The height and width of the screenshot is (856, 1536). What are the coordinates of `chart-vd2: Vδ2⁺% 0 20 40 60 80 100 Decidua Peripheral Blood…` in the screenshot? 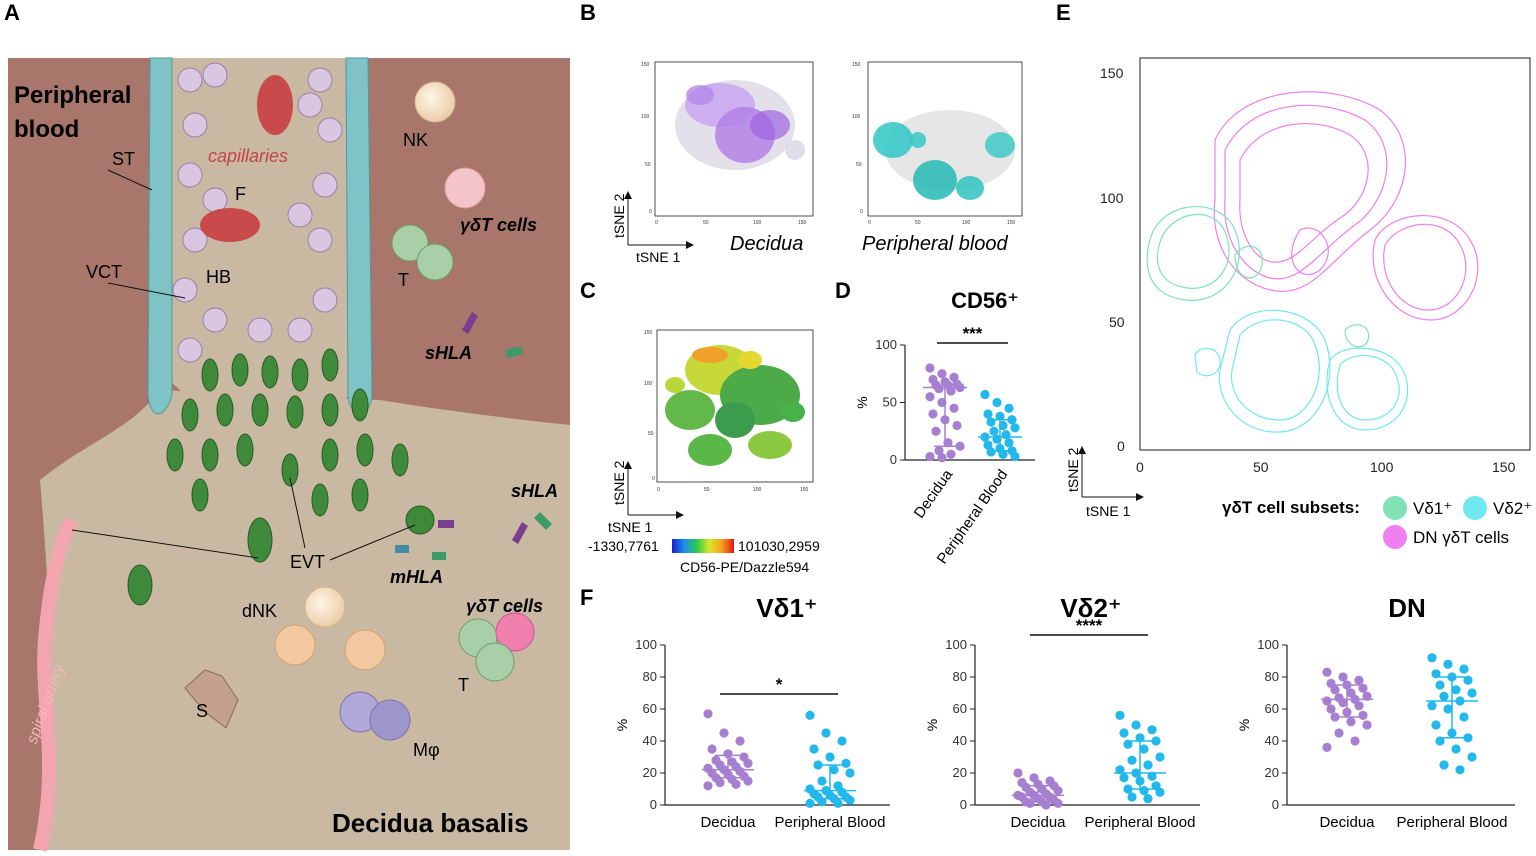 It's located at (1062, 712).